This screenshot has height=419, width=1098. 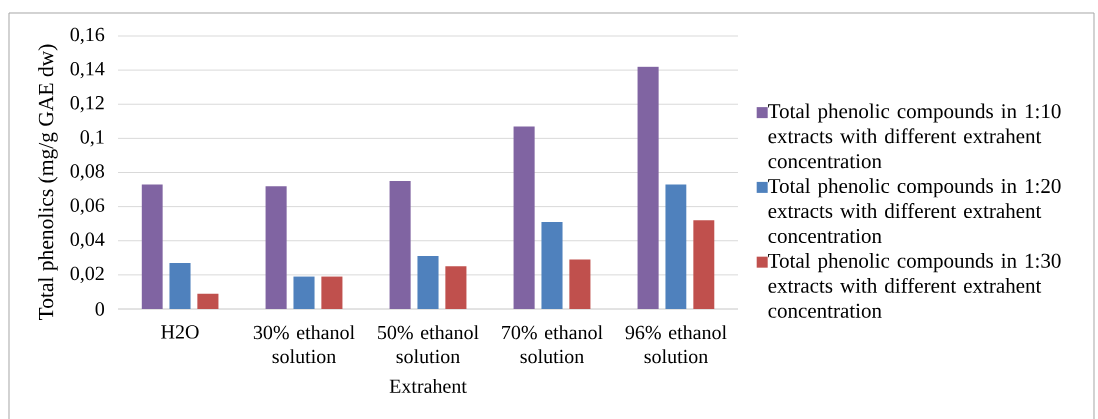 I want to click on legend-label: Total phenolic compounds in 1:20 extracts with different extrahent concentration, so click(x=914, y=211).